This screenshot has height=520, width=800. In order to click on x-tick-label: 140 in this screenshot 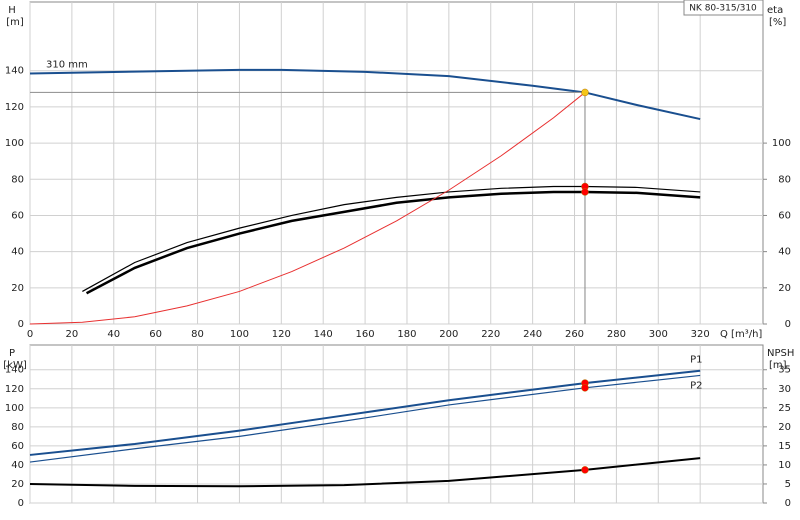, I will do `click(323, 334)`.